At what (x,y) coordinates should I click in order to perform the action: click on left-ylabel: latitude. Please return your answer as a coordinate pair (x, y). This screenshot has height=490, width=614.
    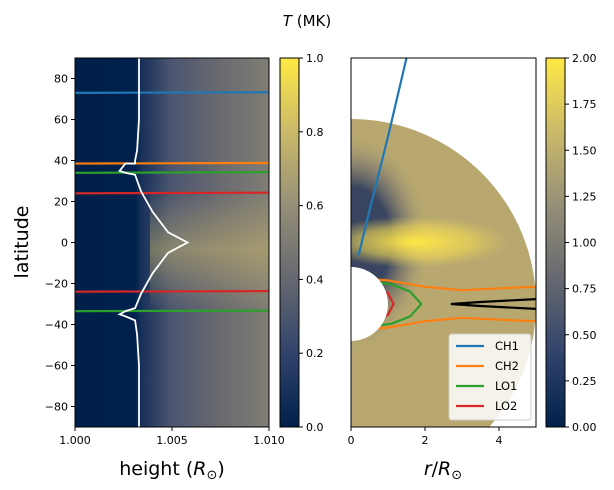
    Looking at the image, I should click on (22, 242).